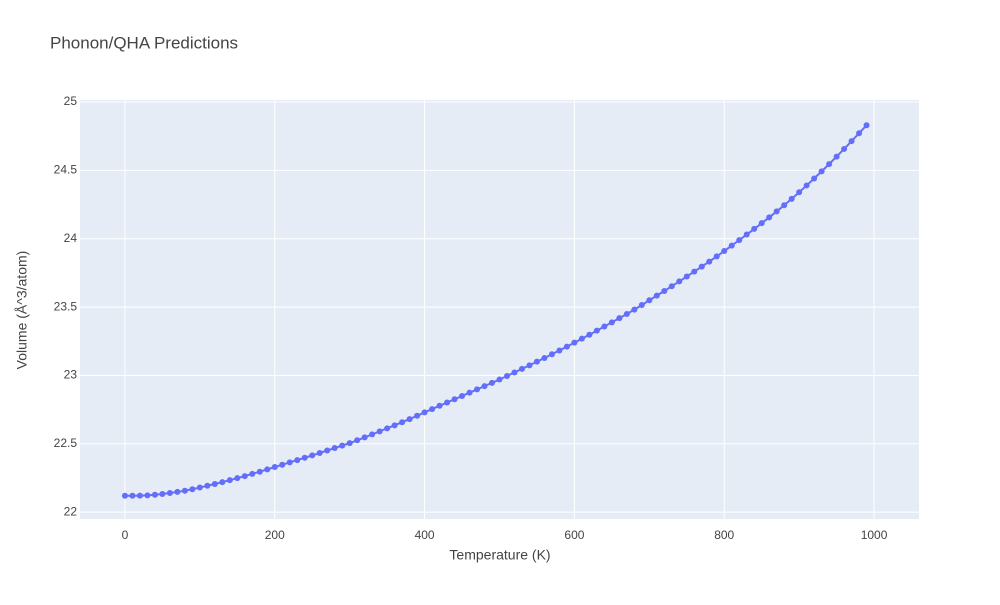 This screenshot has height=605, width=1000. I want to click on x-axis-label: Temperature (K), so click(499, 555).